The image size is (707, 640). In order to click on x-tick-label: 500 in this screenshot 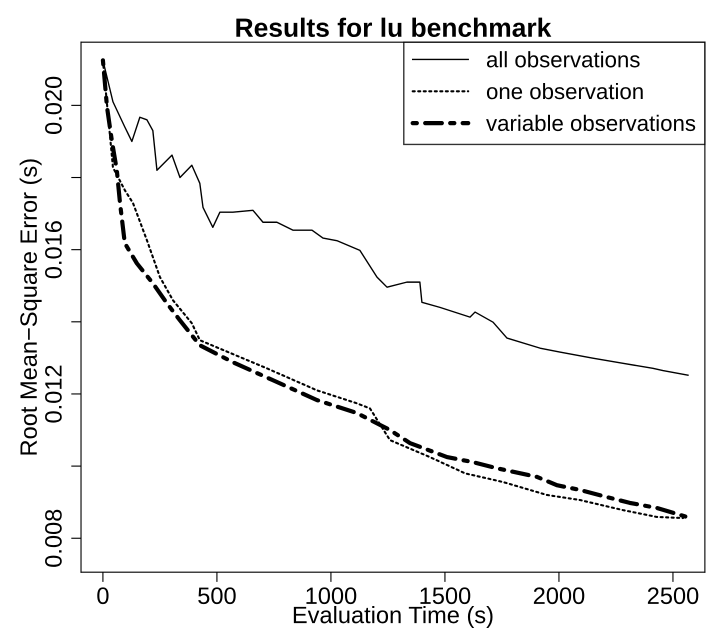, I will do `click(217, 595)`.